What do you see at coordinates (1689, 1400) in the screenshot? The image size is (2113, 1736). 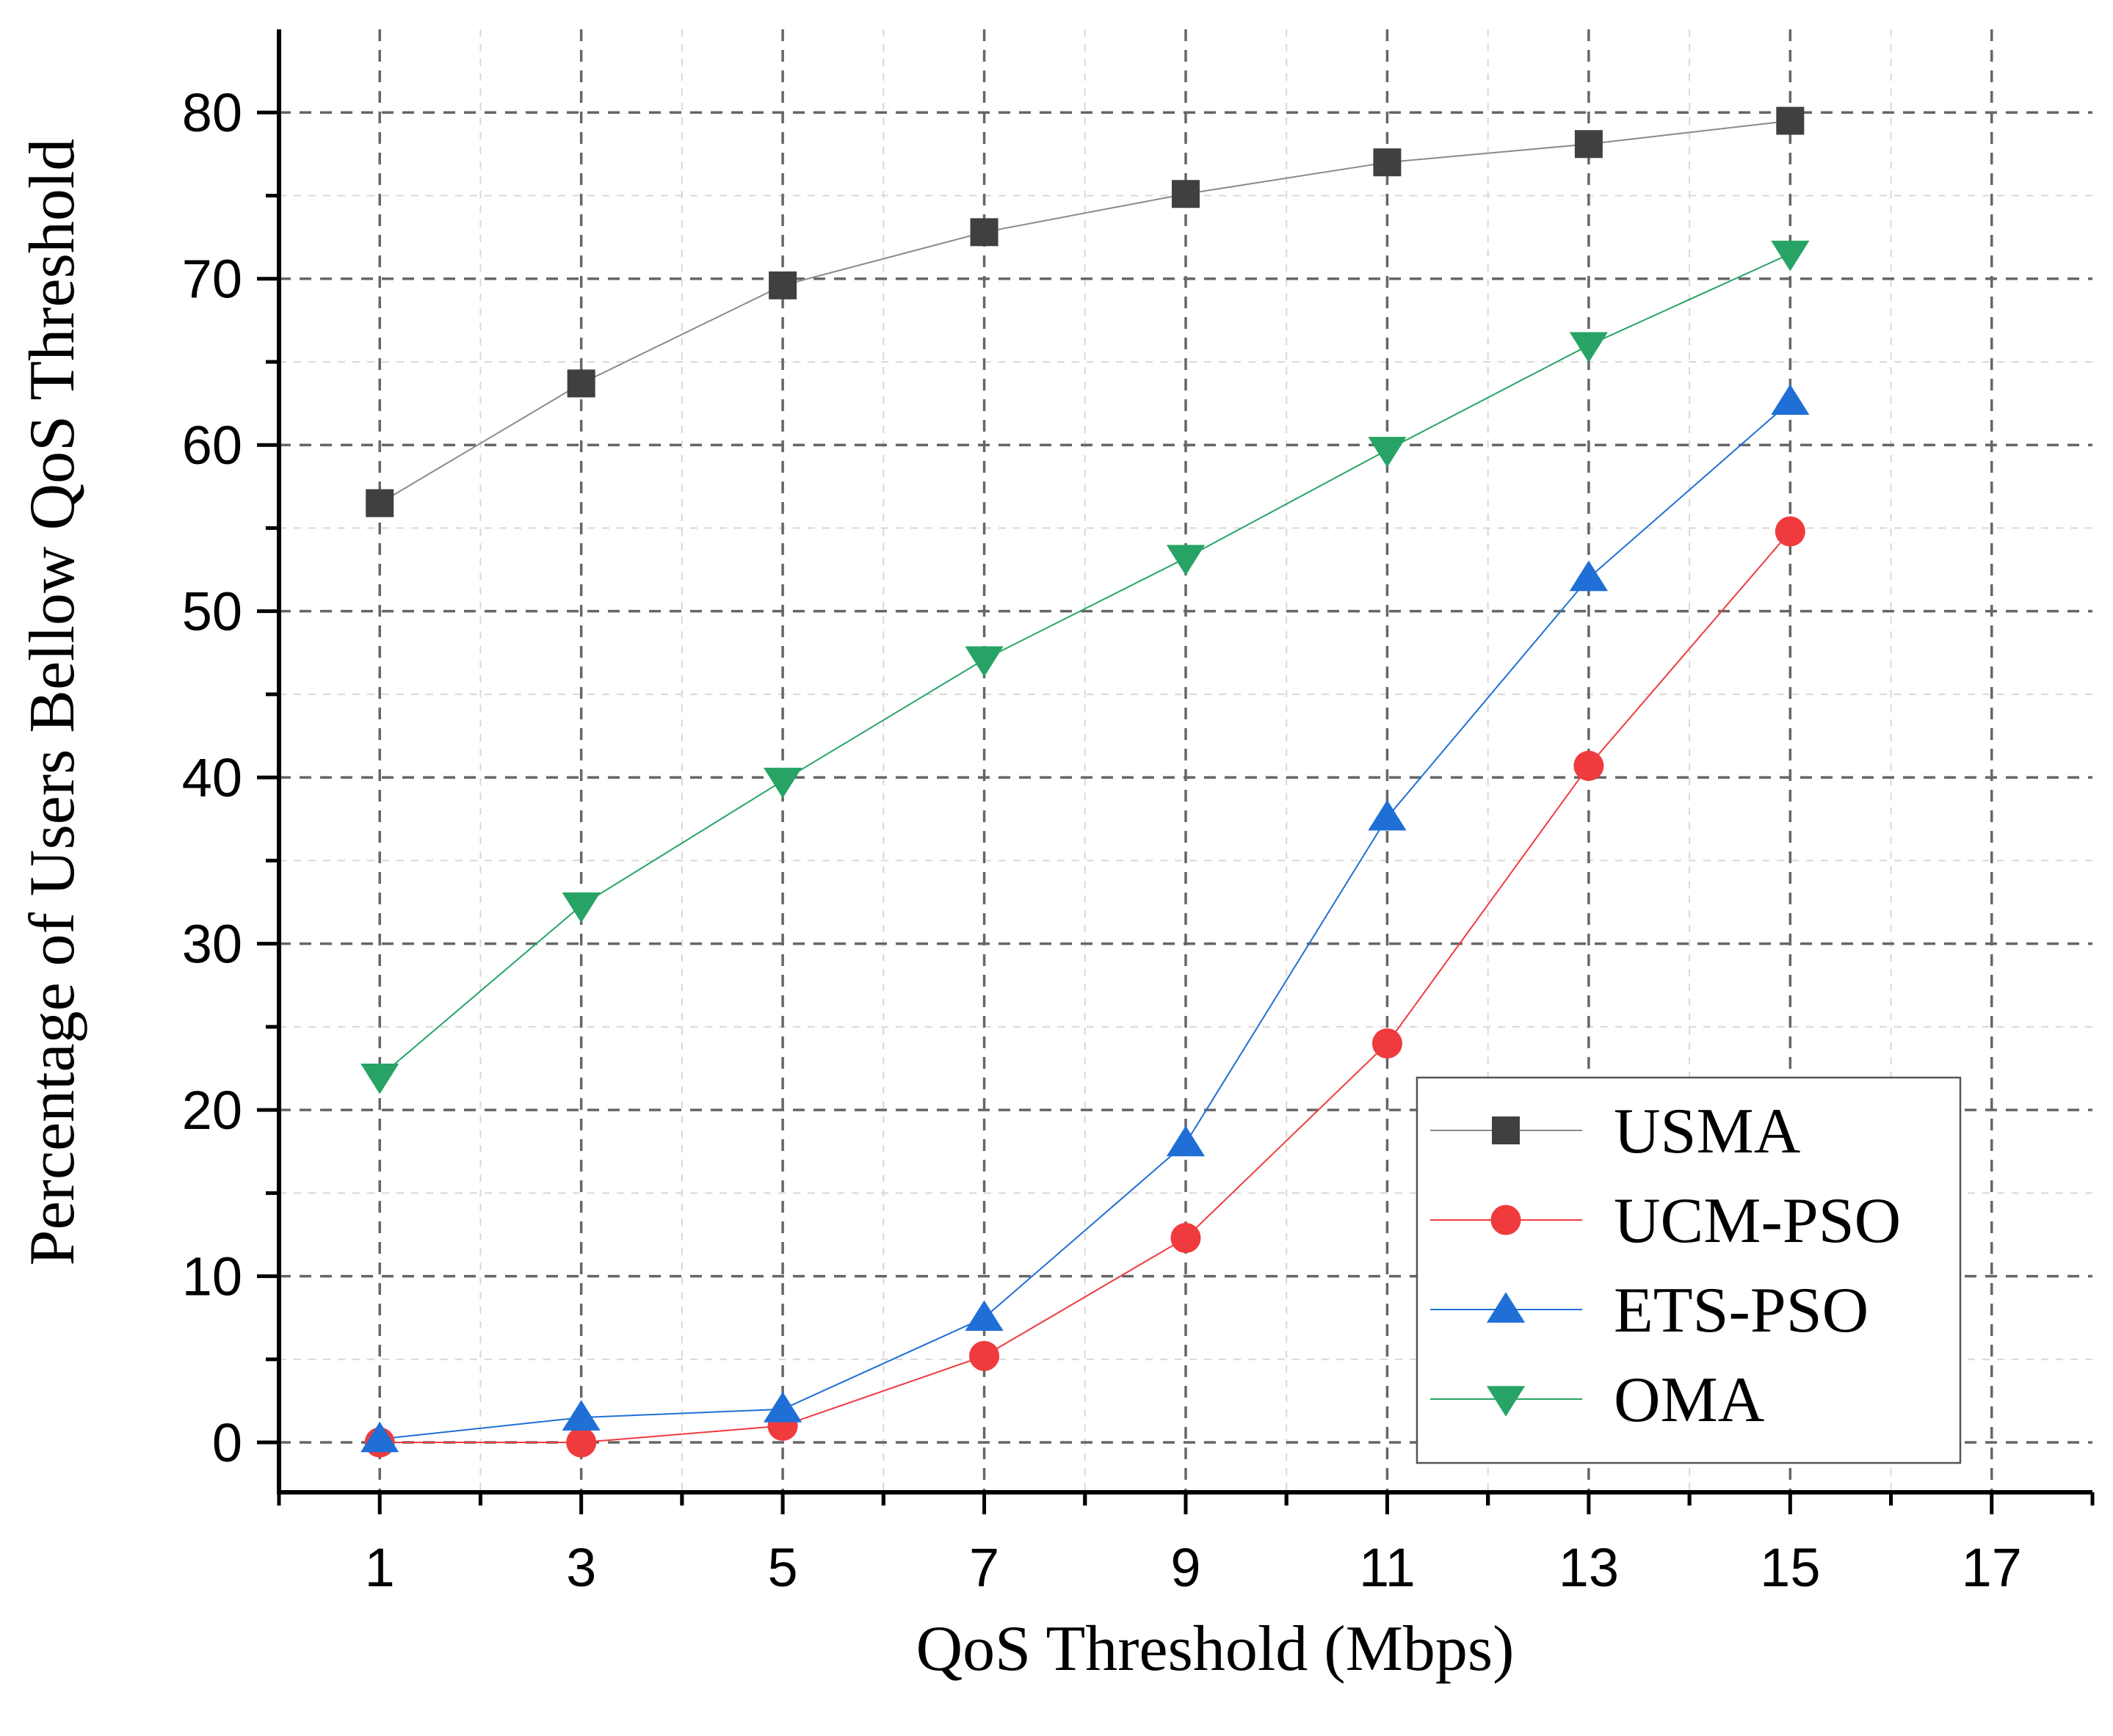 I see `legend-label-oma: OMA` at bounding box center [1689, 1400].